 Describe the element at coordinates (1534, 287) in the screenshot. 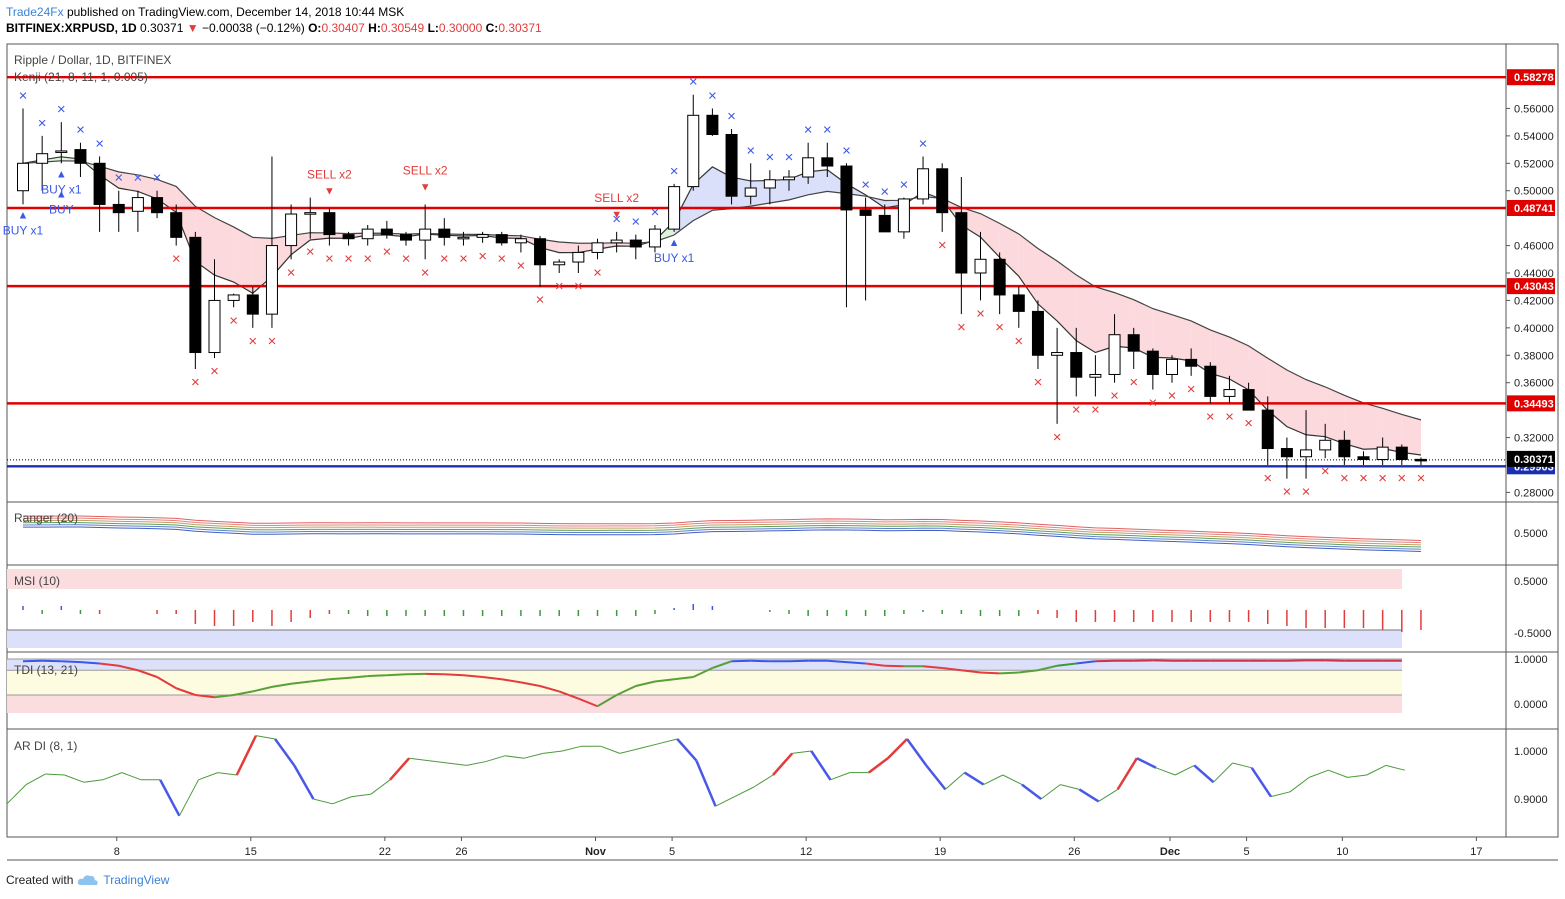

I see `price-label: 0.43043` at that location.